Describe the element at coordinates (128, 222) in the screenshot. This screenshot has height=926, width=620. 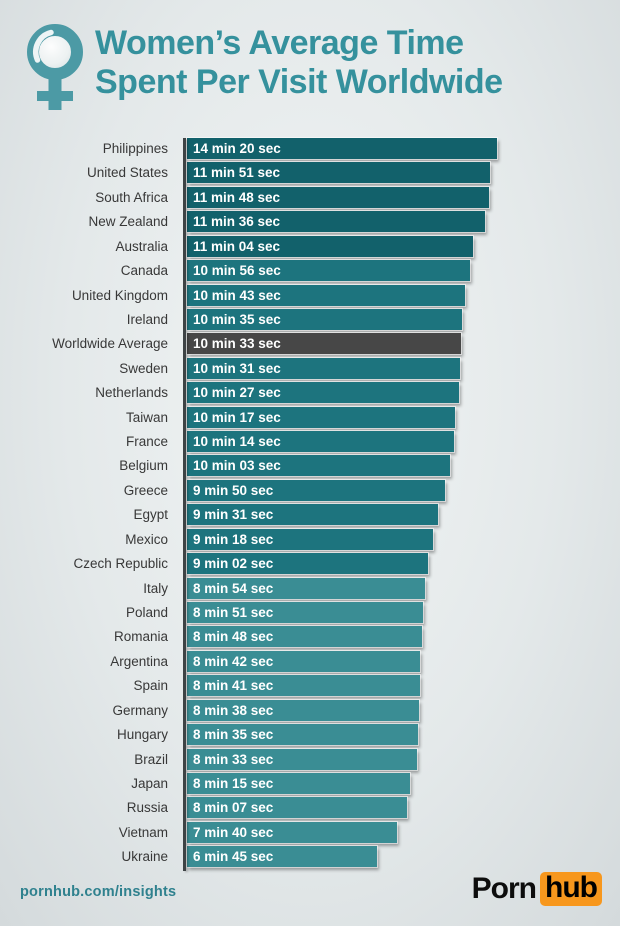
I see `country-label: New Zealand` at that location.